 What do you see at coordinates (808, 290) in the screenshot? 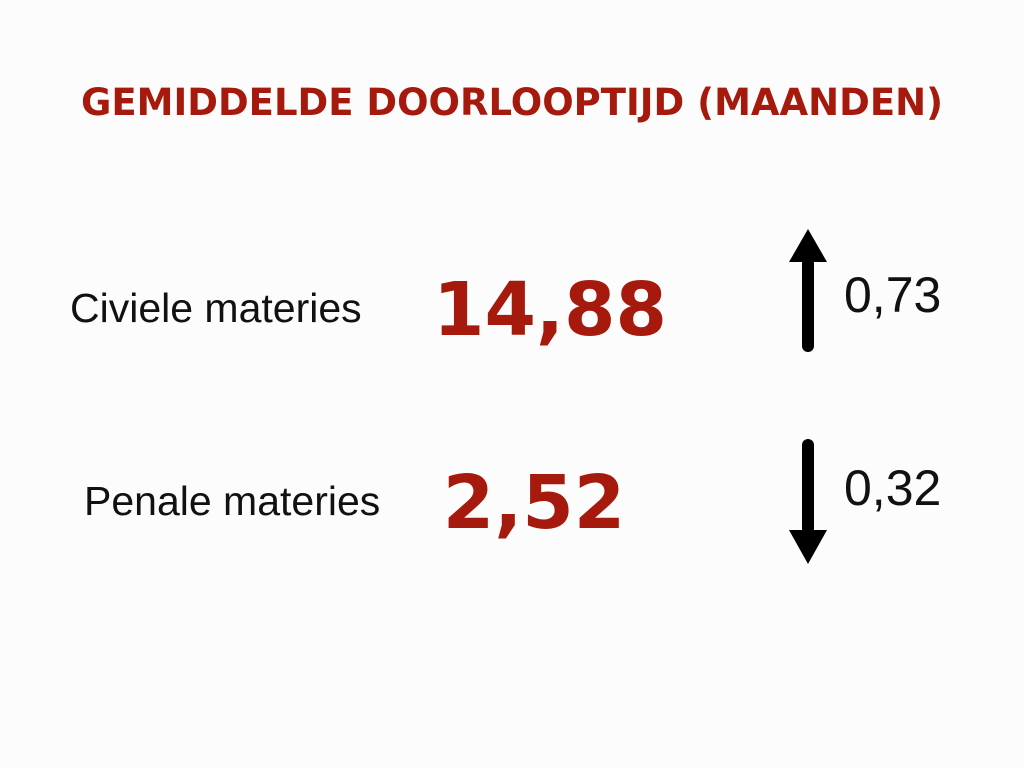
I see `arrow-up` at bounding box center [808, 290].